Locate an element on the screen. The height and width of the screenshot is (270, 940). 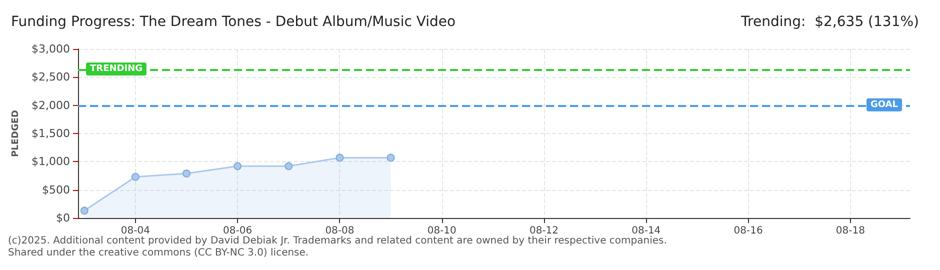
y-tick-label: $0 is located at coordinates (63, 218).